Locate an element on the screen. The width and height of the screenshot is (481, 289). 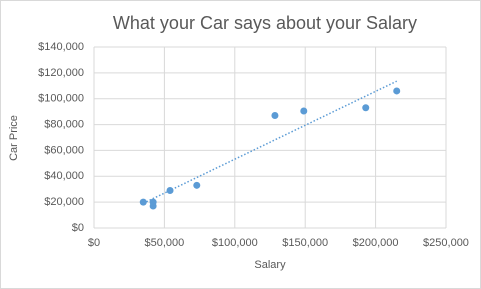
y-tick-label: $100,000 is located at coordinates (61, 99).